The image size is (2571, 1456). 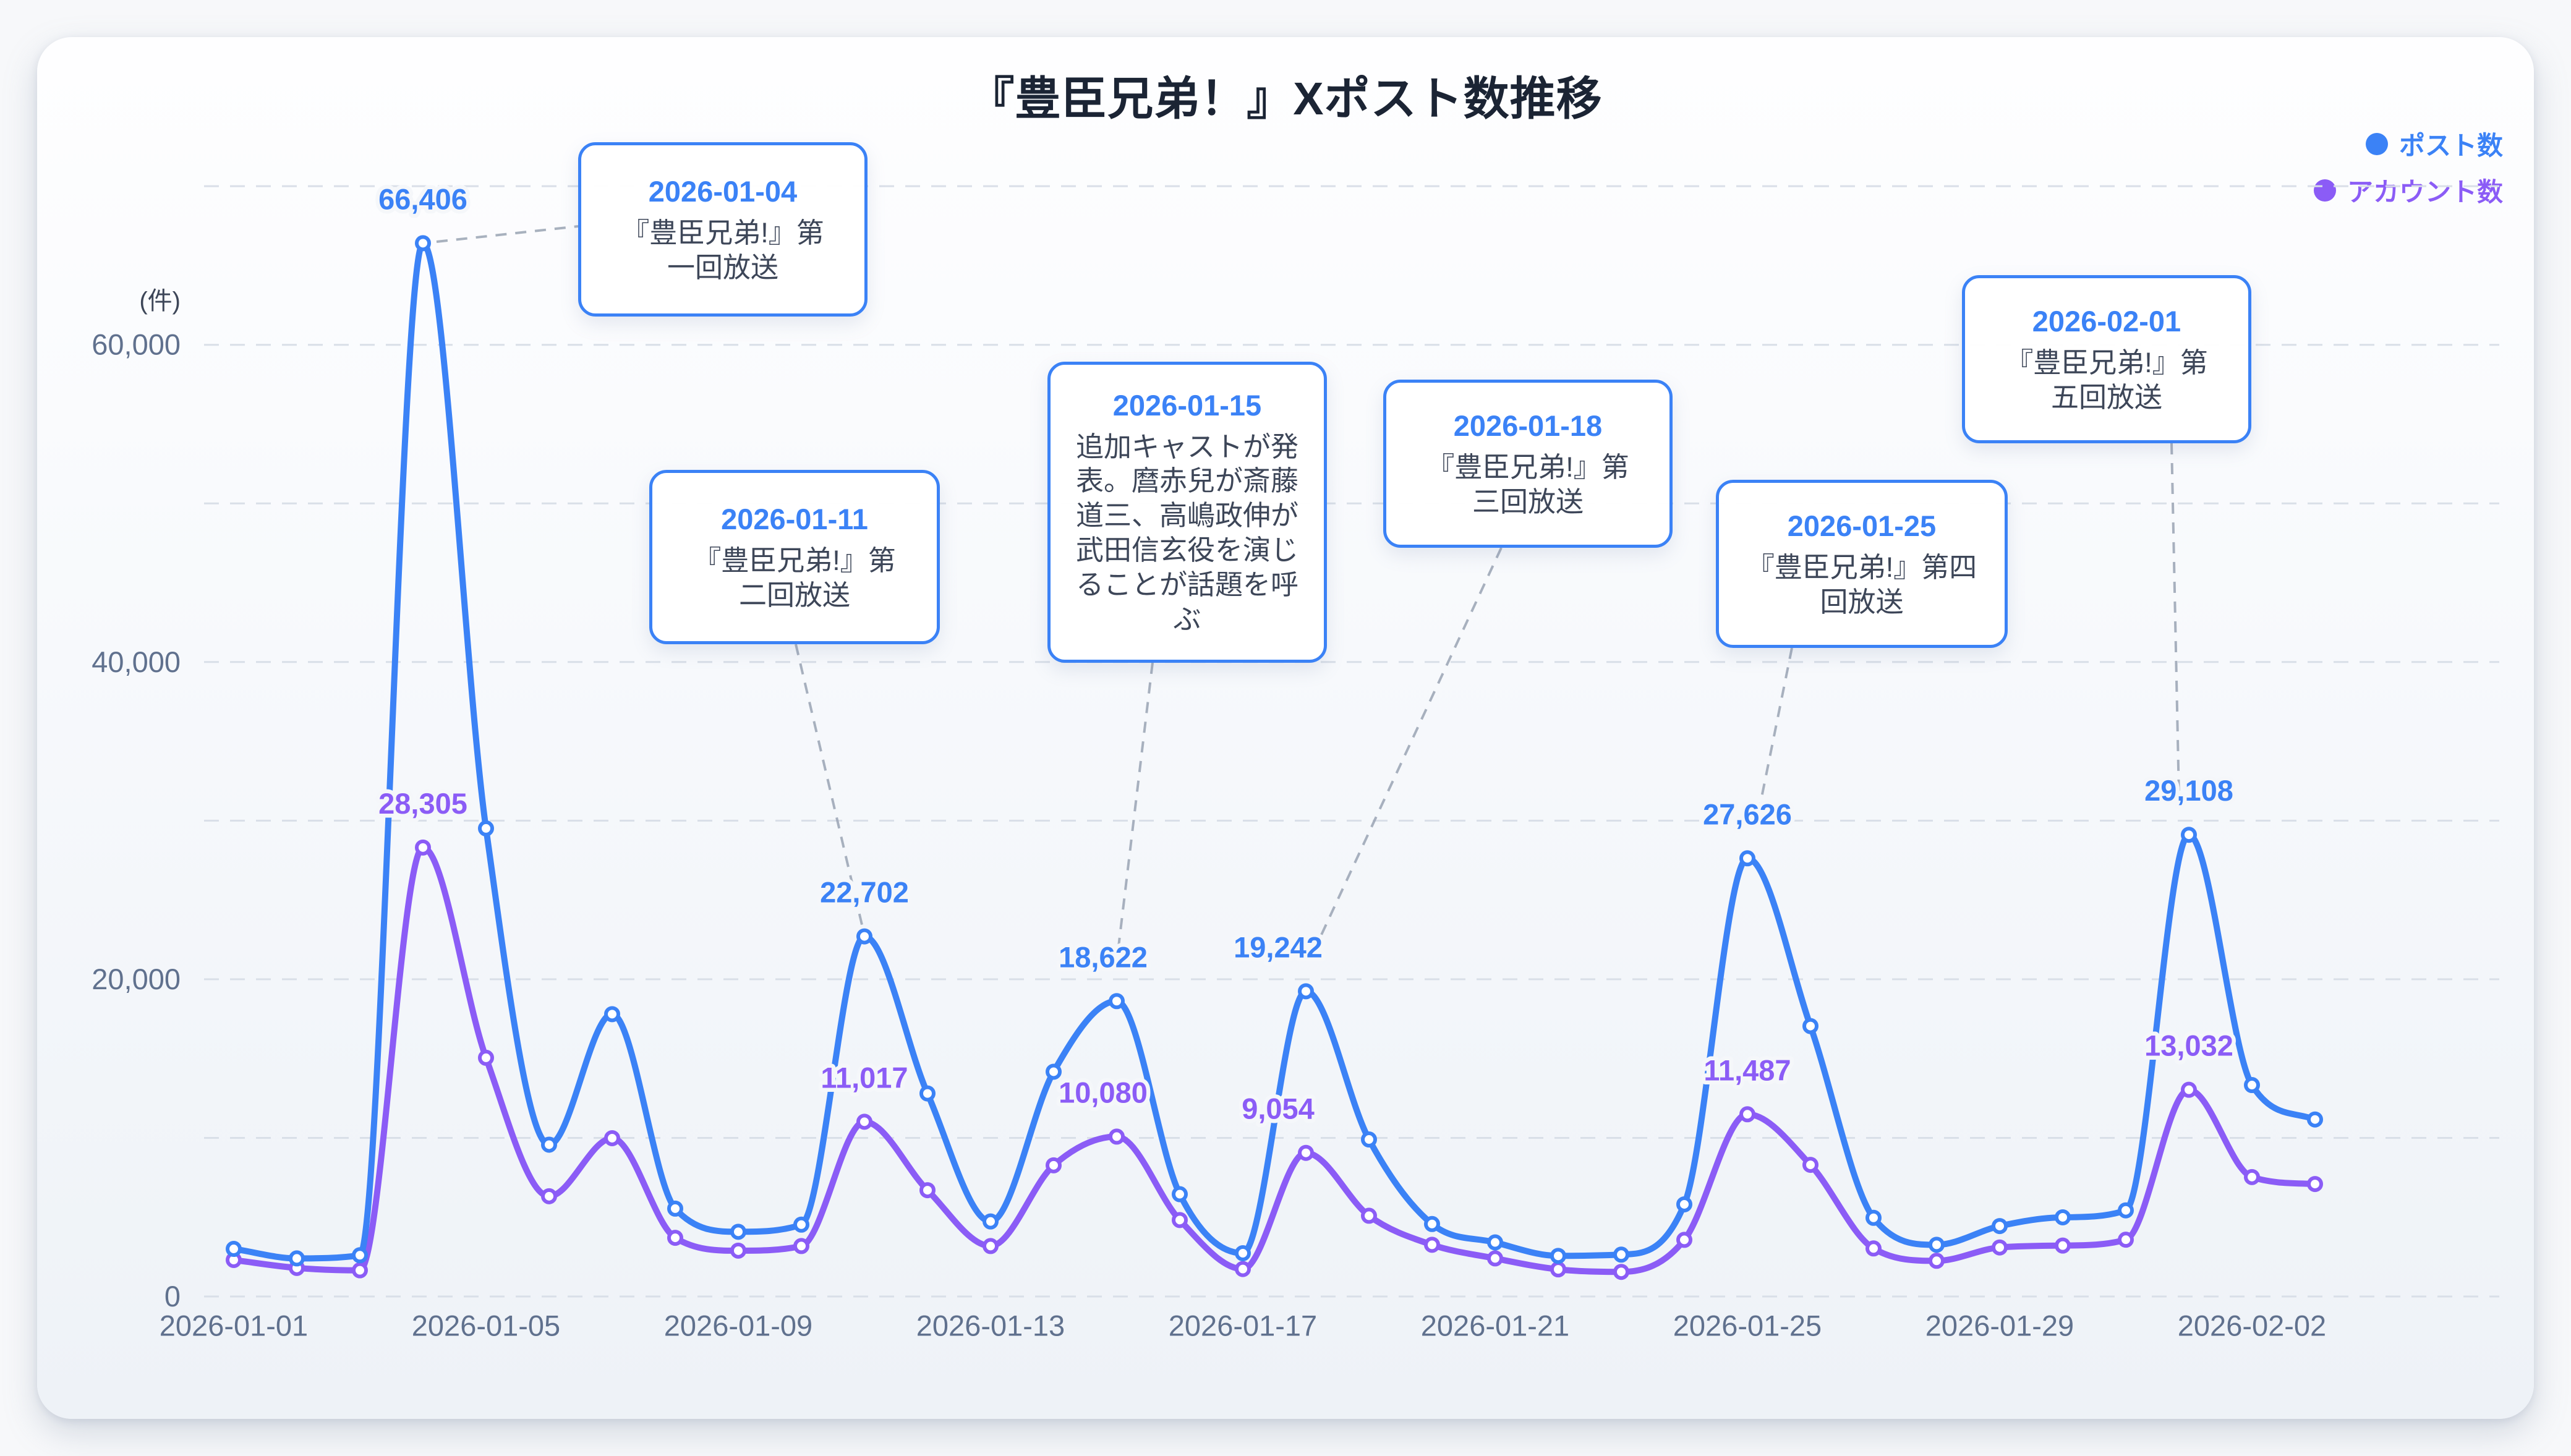 What do you see at coordinates (2188, 790) in the screenshot?
I see `value-label-posts: 29,108` at bounding box center [2188, 790].